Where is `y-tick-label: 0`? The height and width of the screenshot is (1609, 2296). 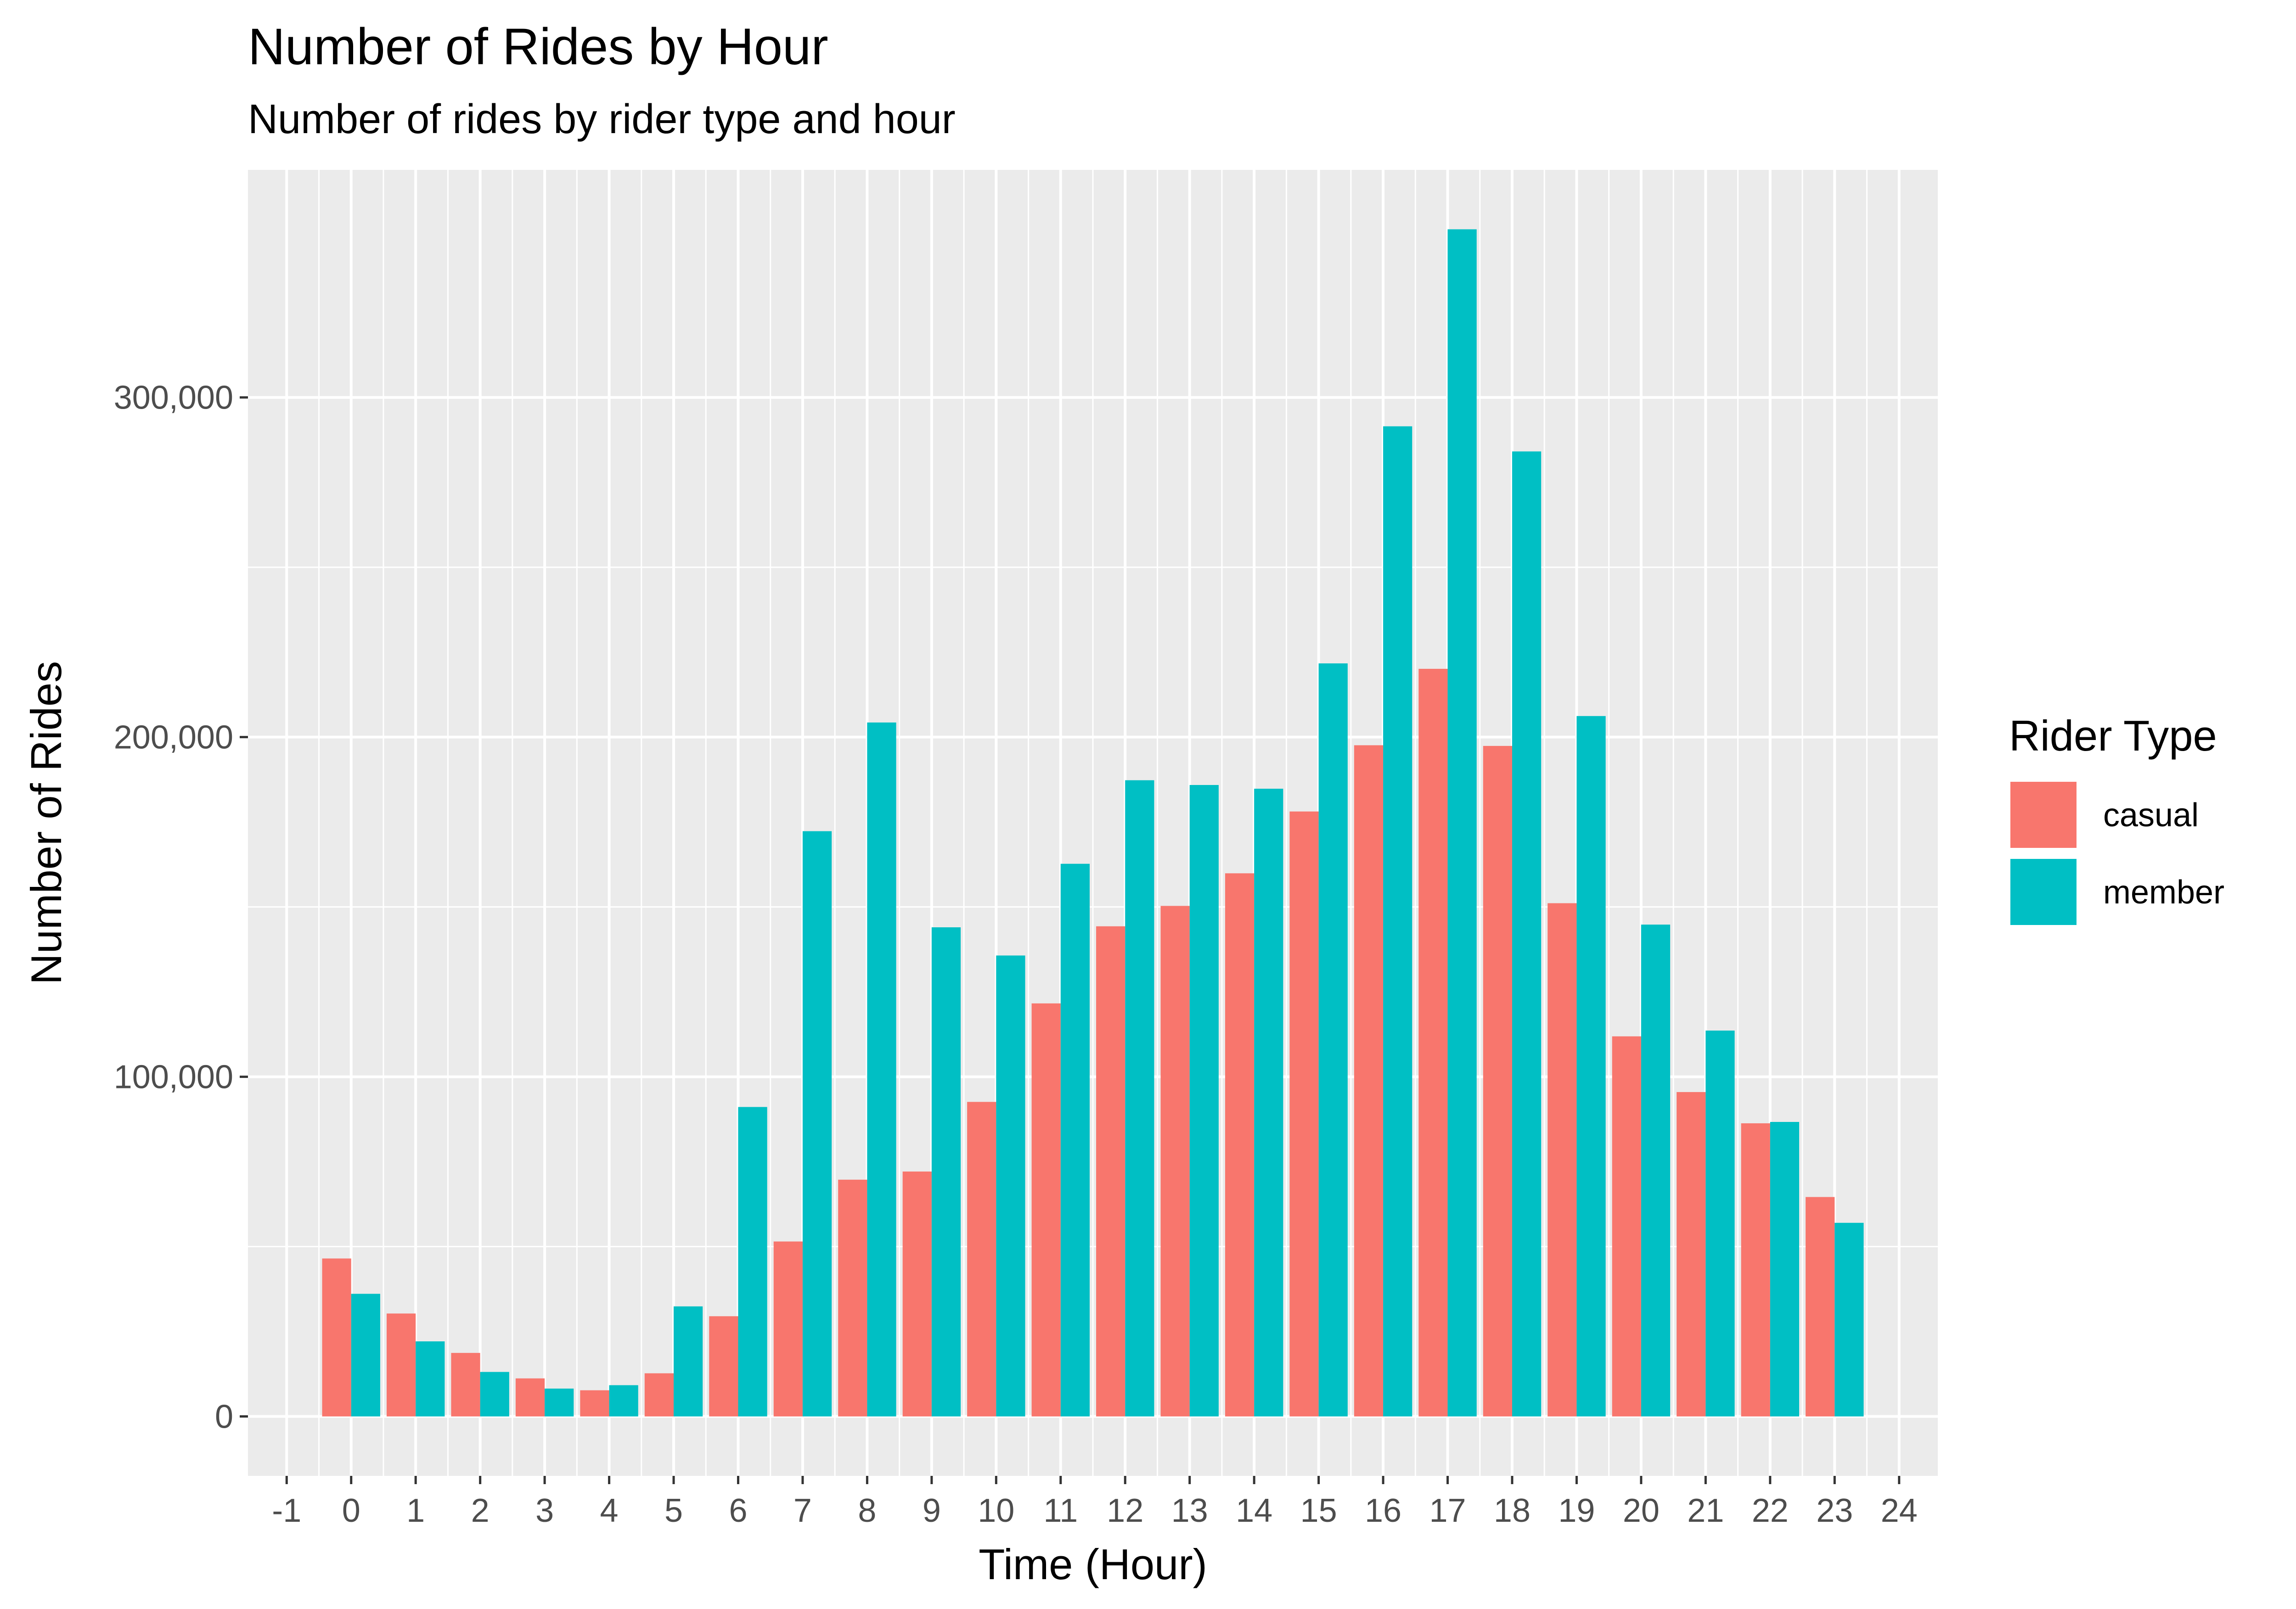
y-tick-label: 0 is located at coordinates (224, 1417).